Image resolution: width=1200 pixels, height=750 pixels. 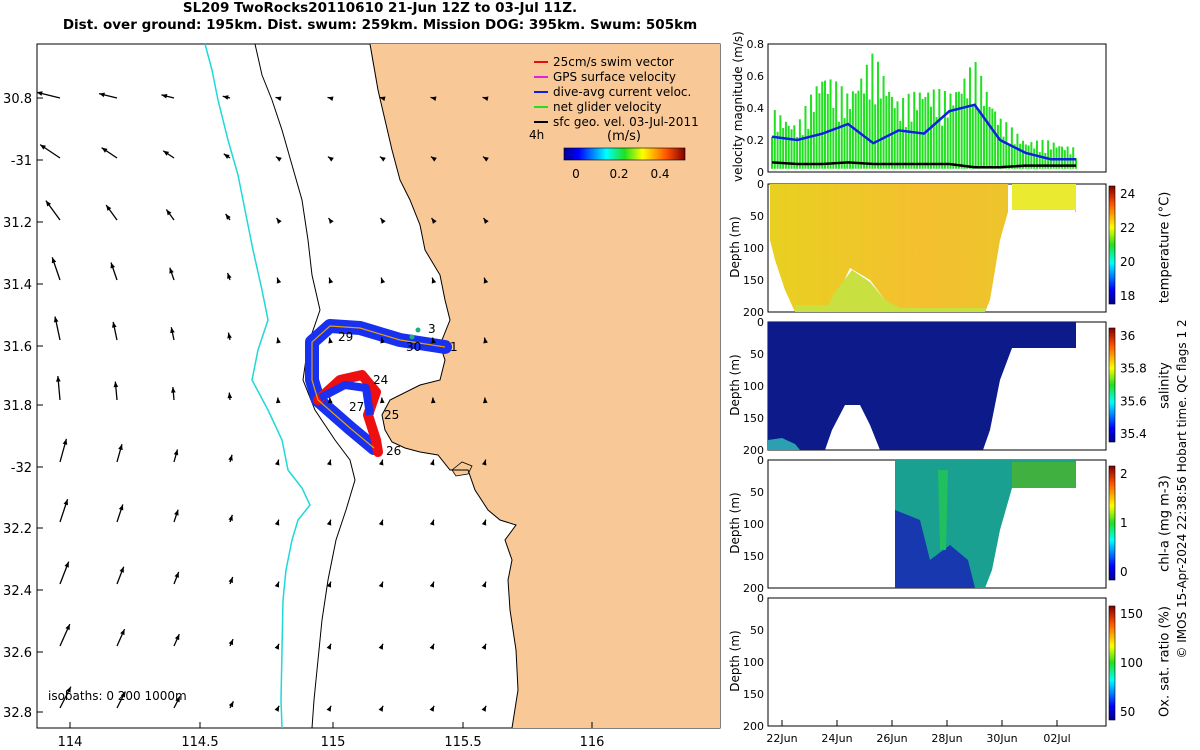 I want to click on date-tick-label: 28Jun, so click(x=946, y=738).